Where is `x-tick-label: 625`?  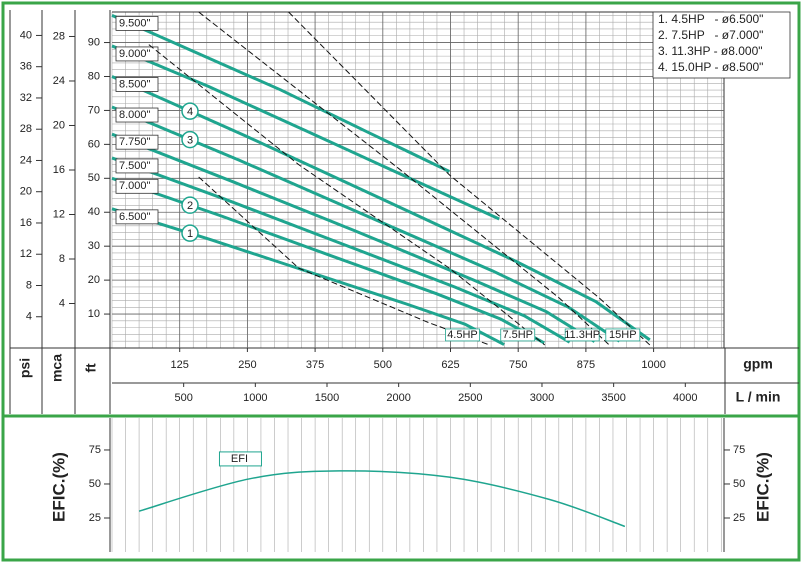
x-tick-label: 625 is located at coordinates (450, 365).